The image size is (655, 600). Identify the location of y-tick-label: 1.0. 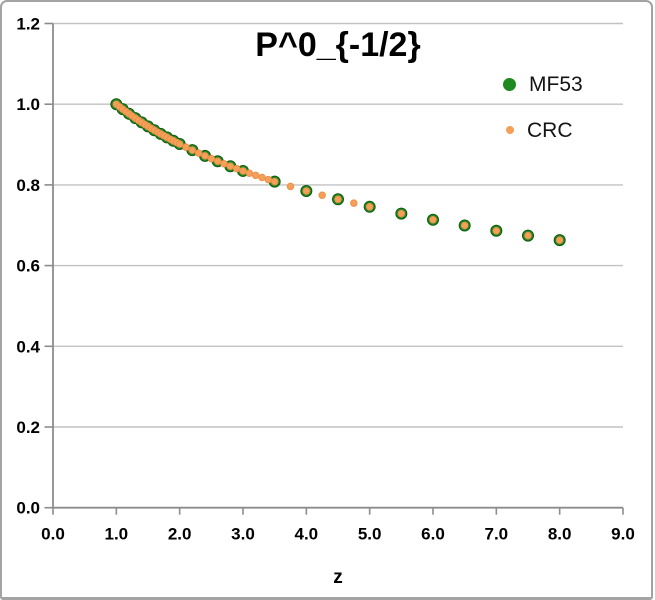
(28, 104).